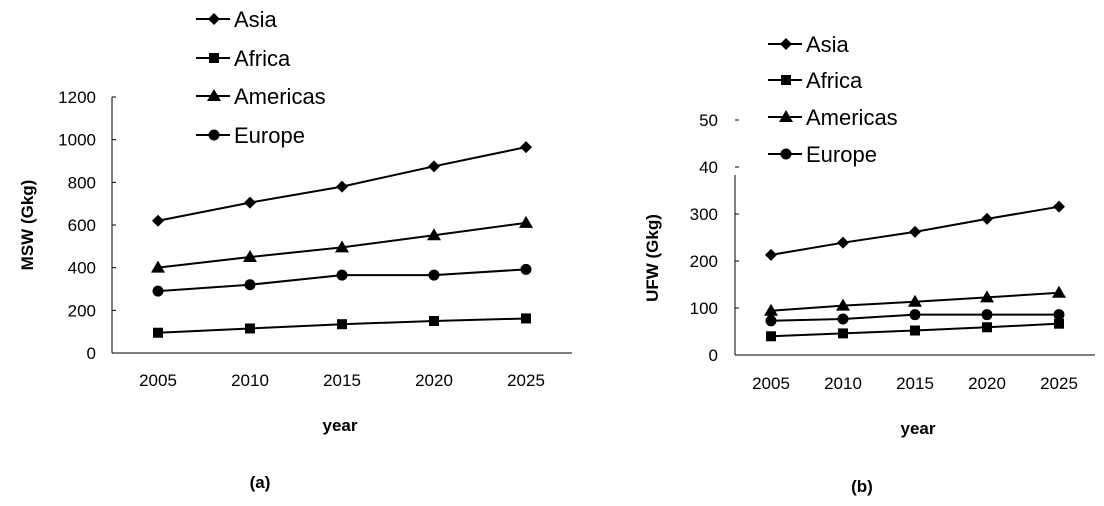 Image resolution: width=1104 pixels, height=506 pixels. What do you see at coordinates (652, 258) in the screenshot?
I see `chart-b-y-axis-title: UFW (Gkg)` at bounding box center [652, 258].